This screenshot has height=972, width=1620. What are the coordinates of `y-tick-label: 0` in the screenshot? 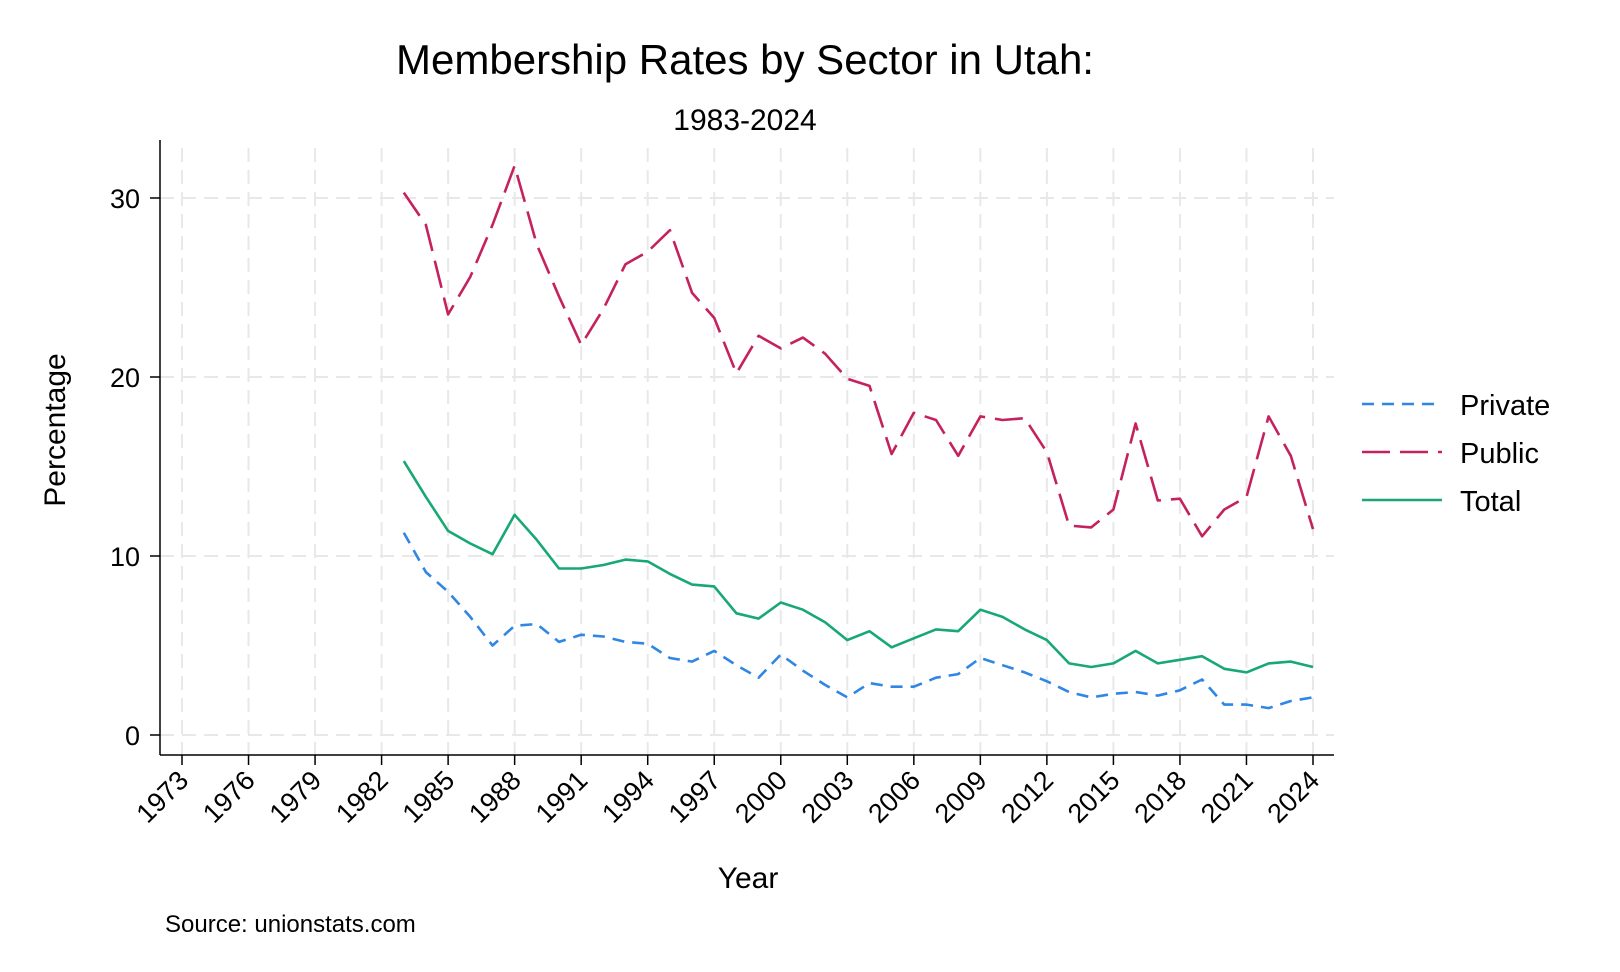 It's located at (132, 736).